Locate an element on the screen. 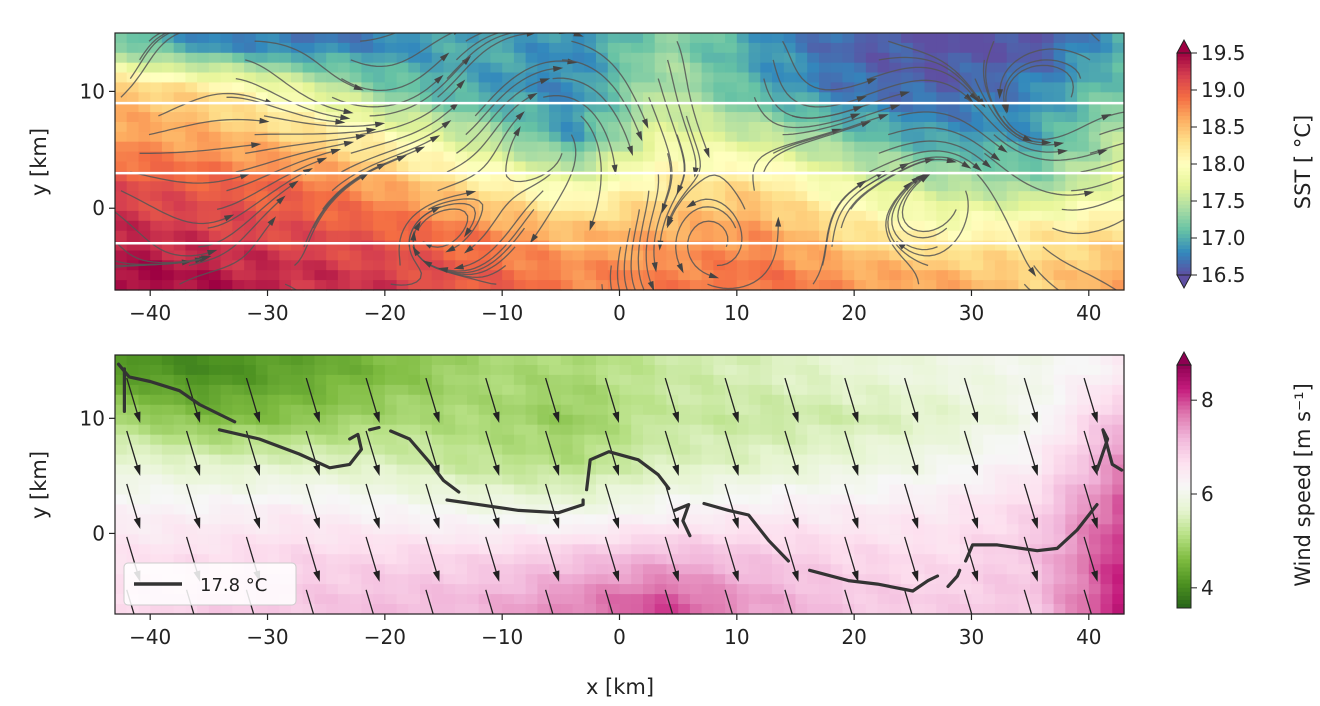 Image resolution: width=1320 pixels, height=706 pixels. x-tick-label: −40 is located at coordinates (150, 313).